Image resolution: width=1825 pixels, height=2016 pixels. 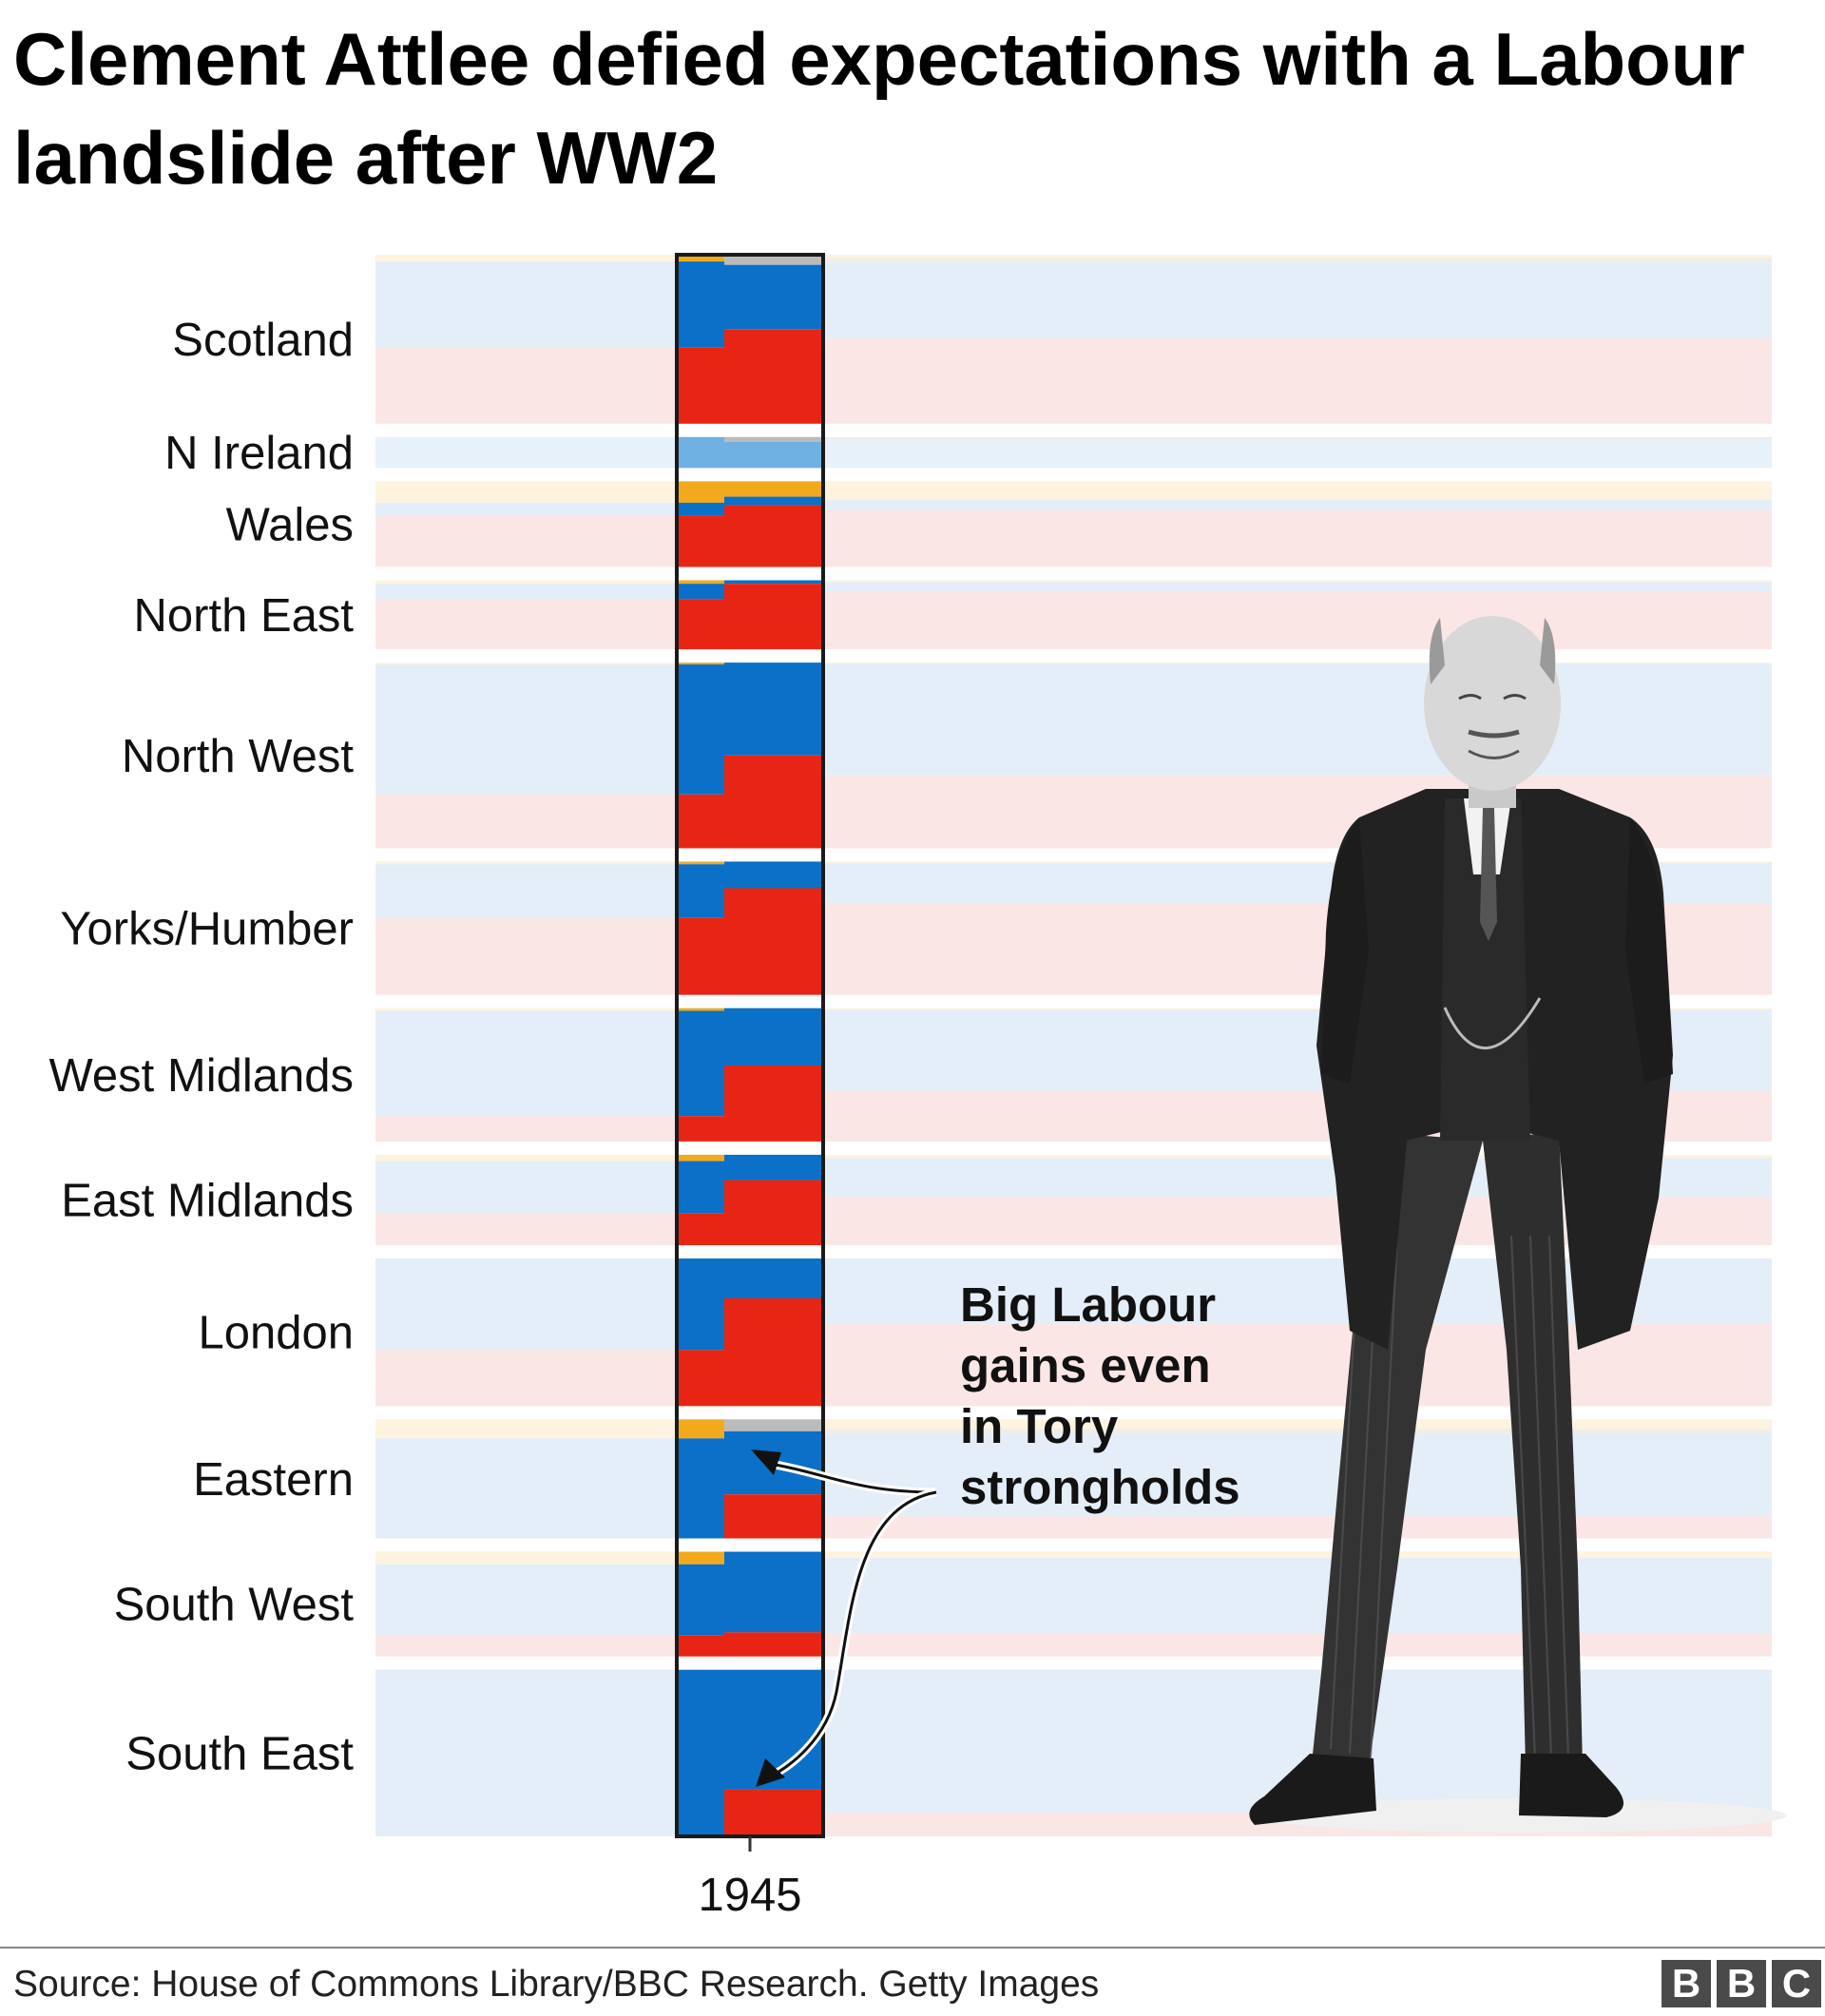 I want to click on region-label: North West, so click(x=238, y=756).